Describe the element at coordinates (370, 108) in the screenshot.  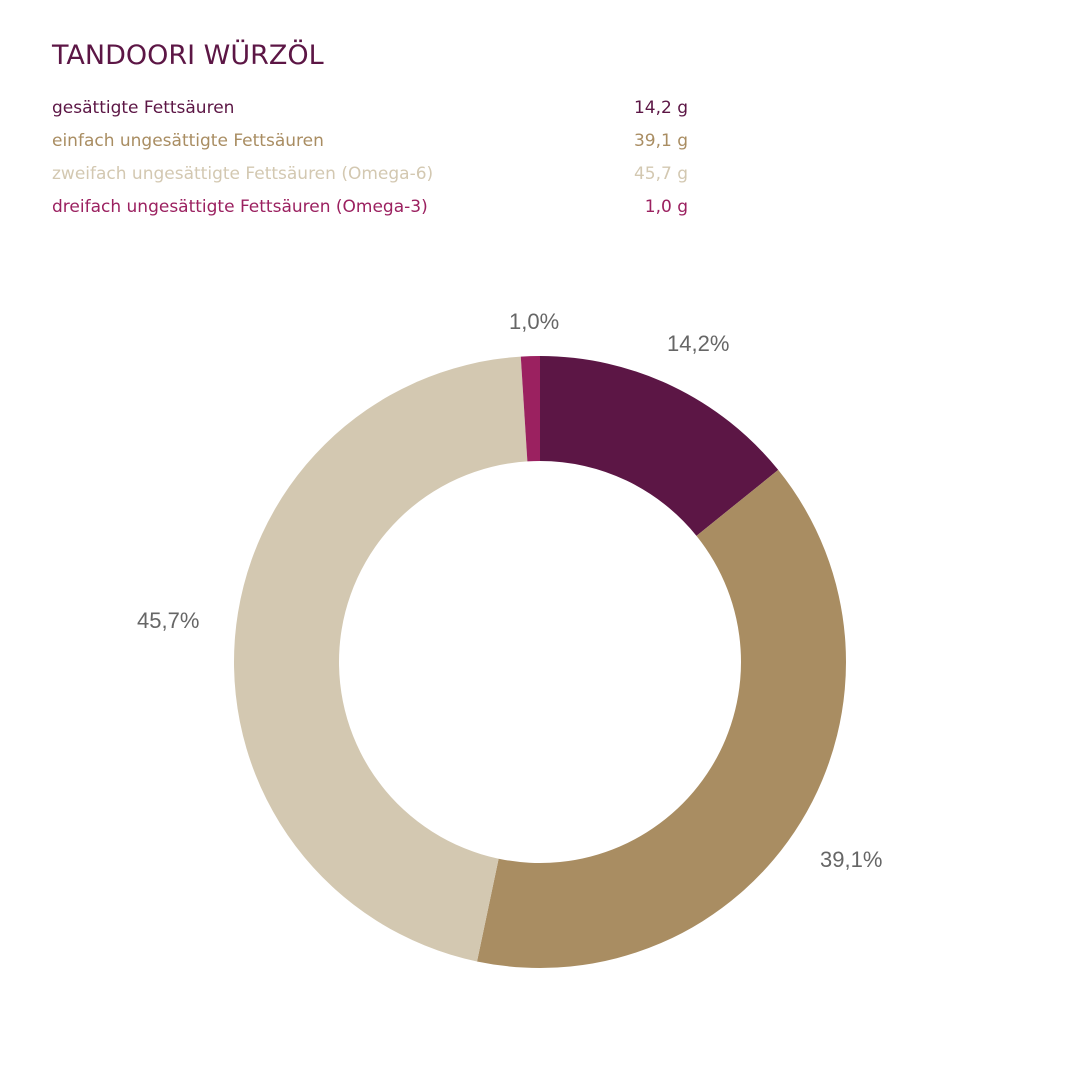
I see `legend-row-saturated: gesättigte Fettsäuren 14,2 g` at that location.